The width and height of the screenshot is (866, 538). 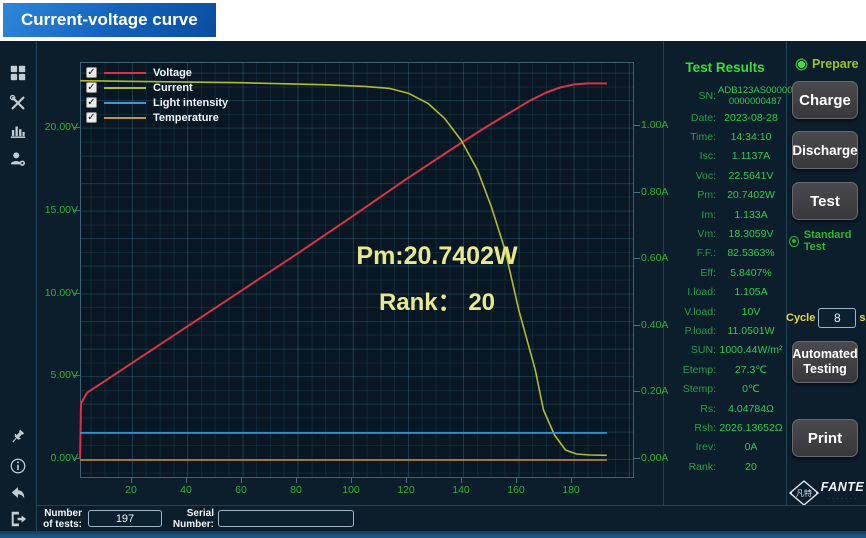 I want to click on automated-testing-button: Automated Testing, so click(x=825, y=362).